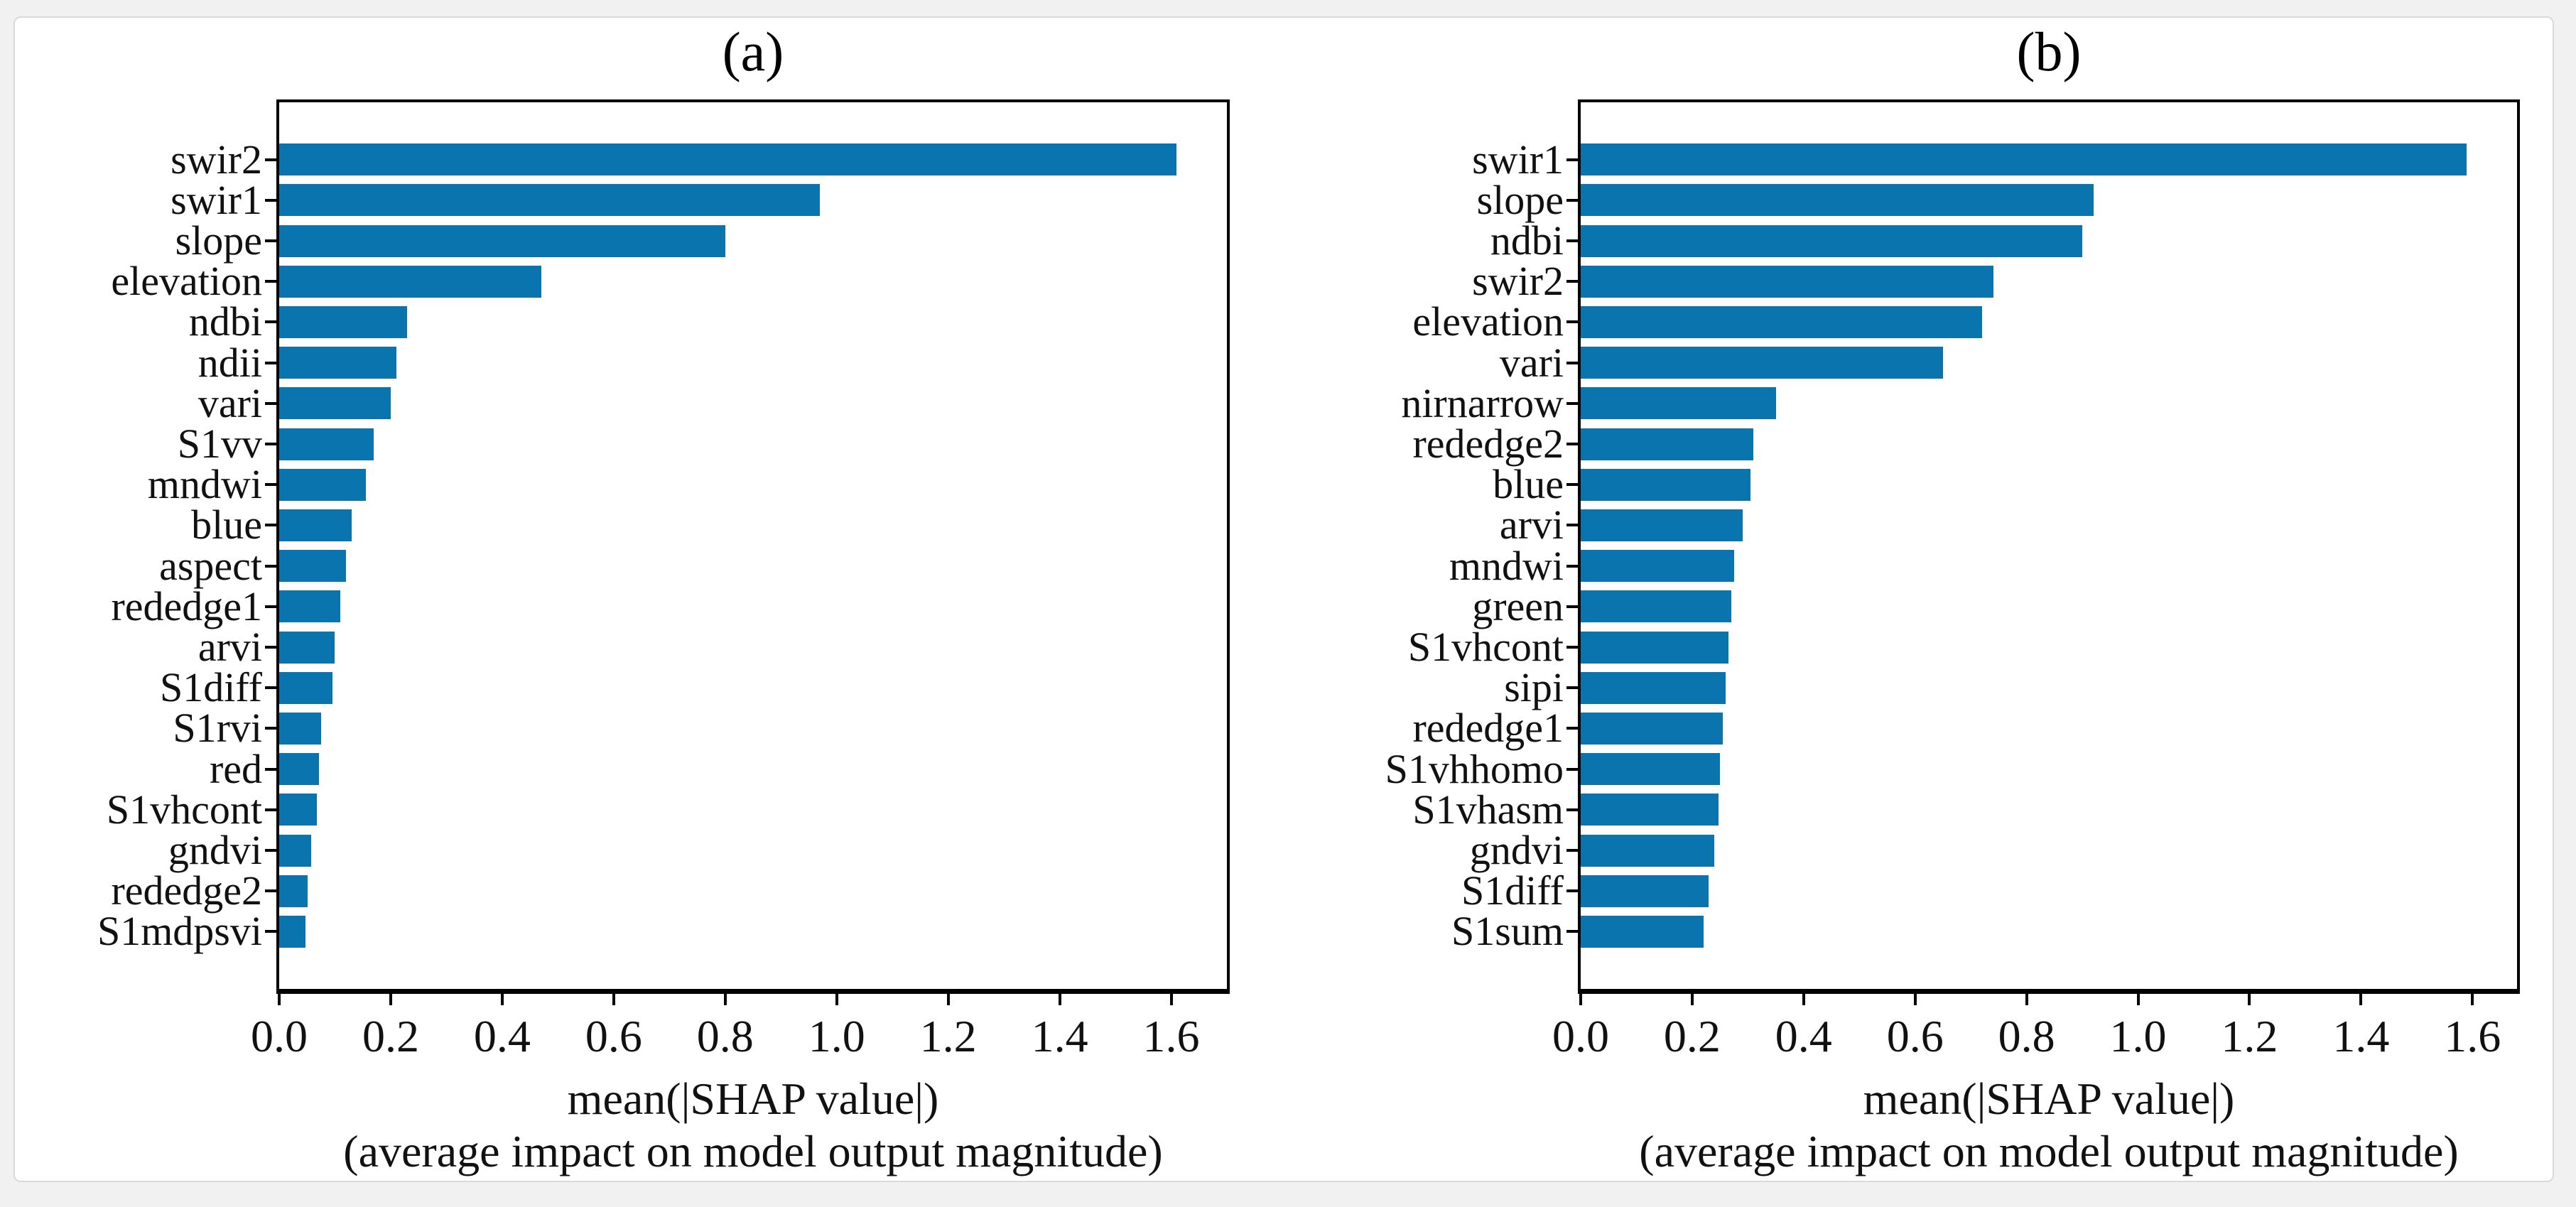 The image size is (2576, 1207). Describe the element at coordinates (1662, 525) in the screenshot. I see `bar-arvi` at that location.